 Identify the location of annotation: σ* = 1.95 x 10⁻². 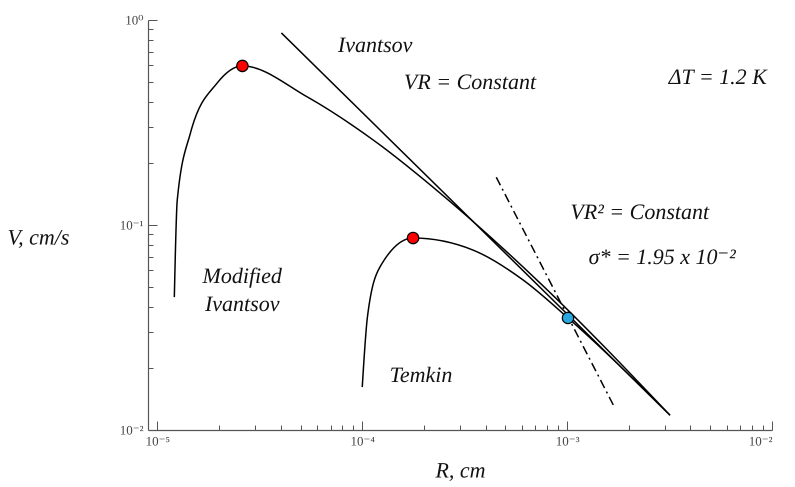
(662, 256).